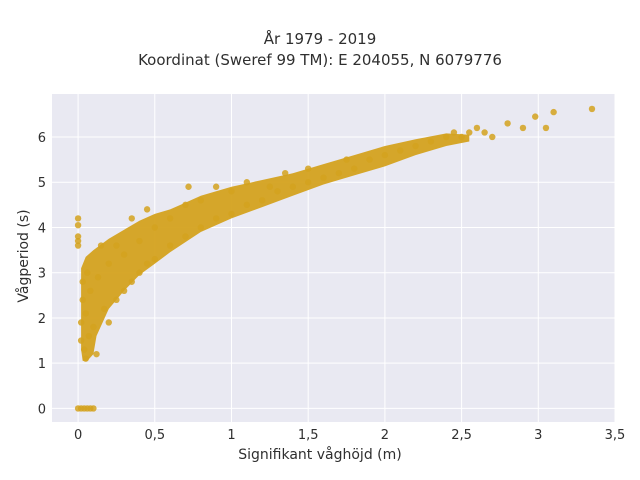 The width and height of the screenshot is (640, 480). I want to click on x-tick-label: 3,5, so click(615, 435).